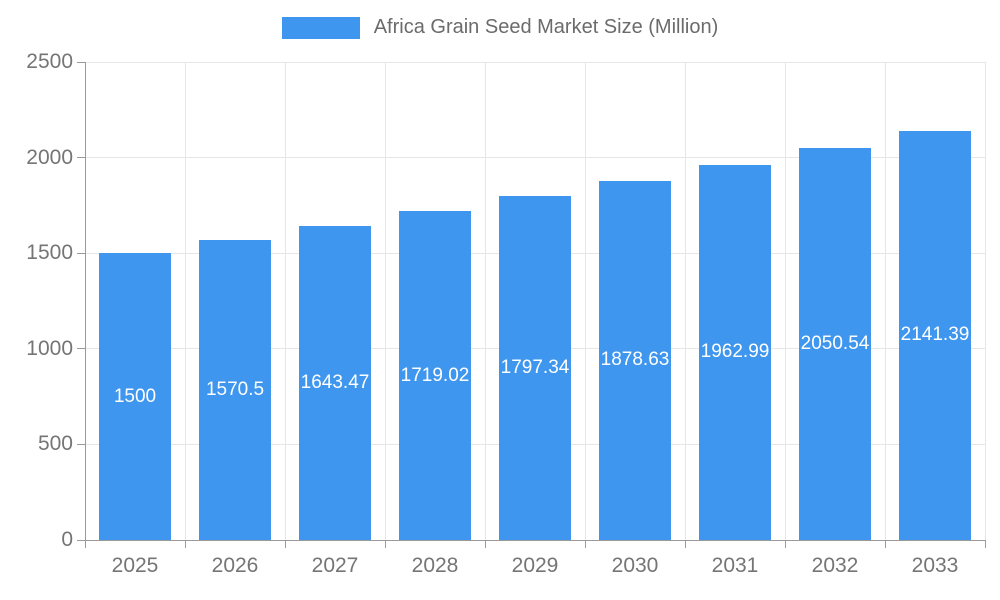  Describe the element at coordinates (85, 301) in the screenshot. I see `y-axis-line` at that location.